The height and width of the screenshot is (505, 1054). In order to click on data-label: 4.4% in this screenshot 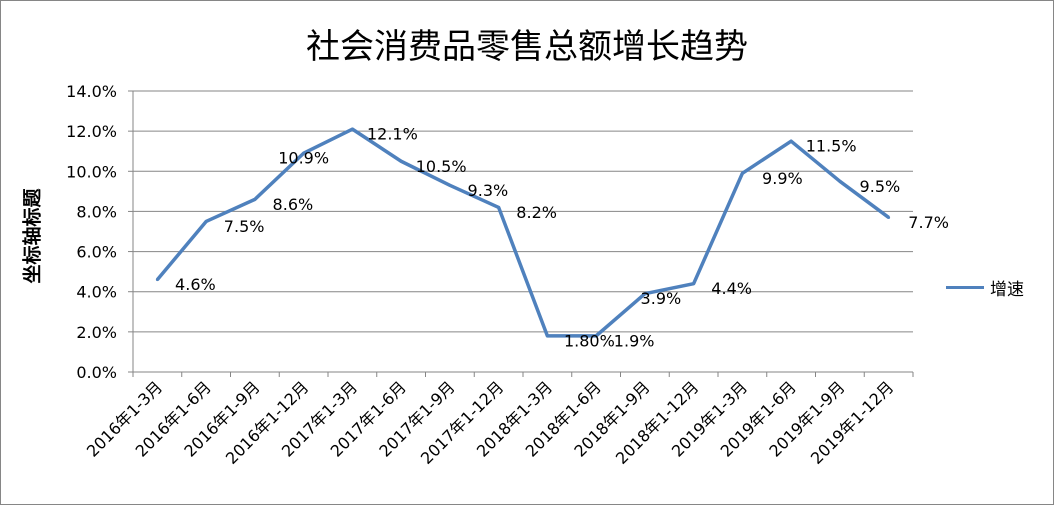, I will do `click(731, 288)`.